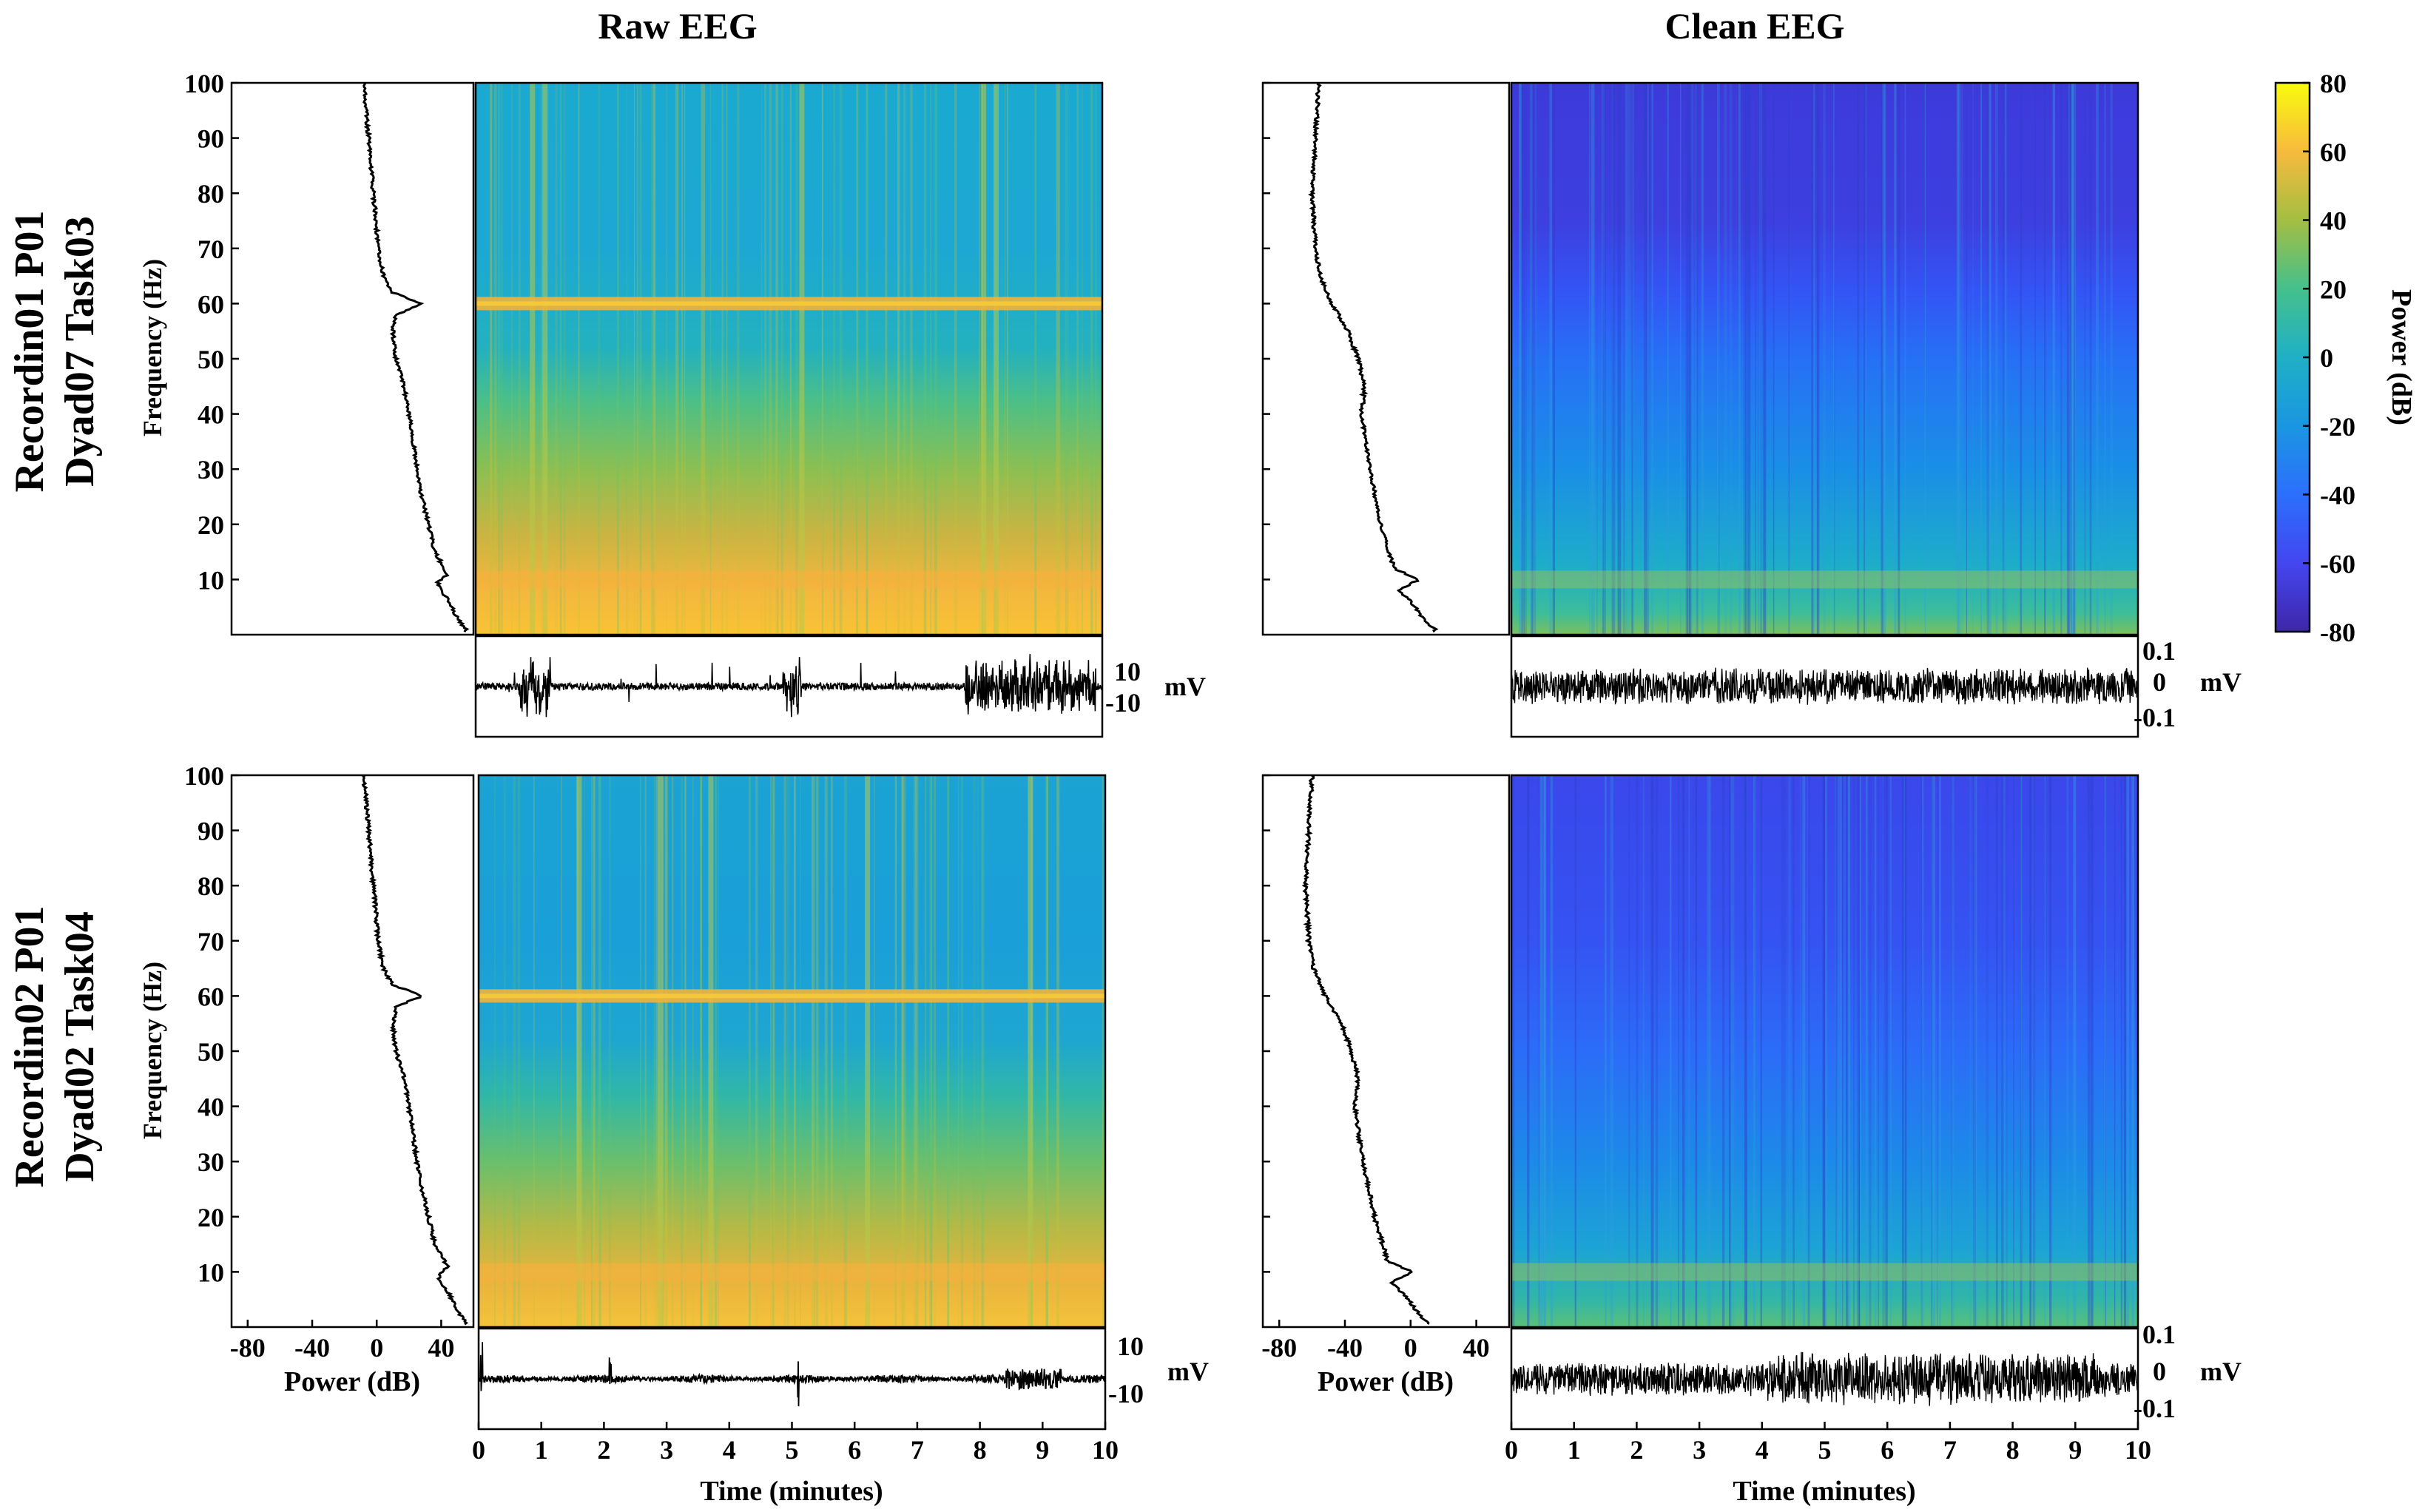 The image size is (2425, 1512). Describe the element at coordinates (789, 579) in the screenshot. I see `alpha-band` at that location.